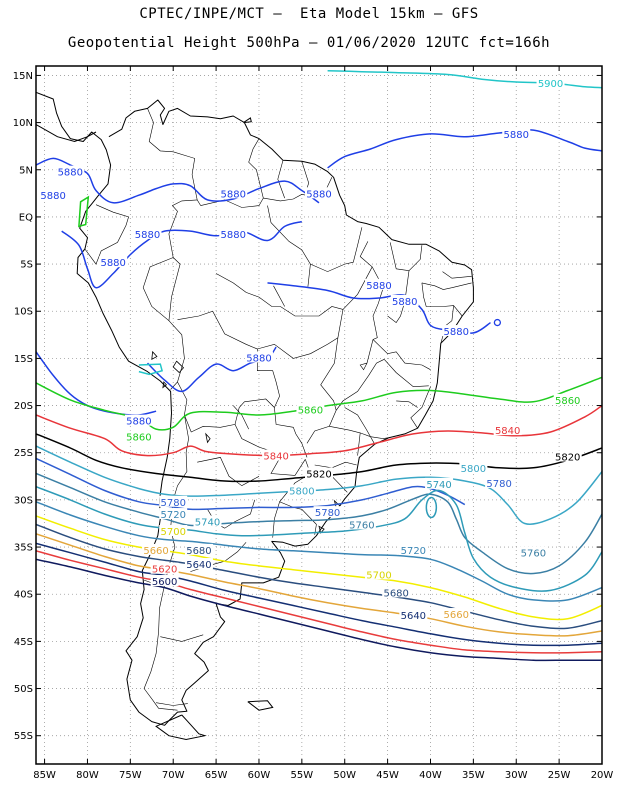  I want to click on contour-label: 5680, so click(198, 551).